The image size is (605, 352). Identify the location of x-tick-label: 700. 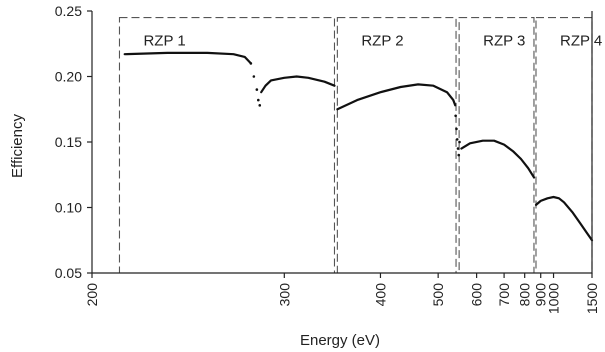
(504, 295).